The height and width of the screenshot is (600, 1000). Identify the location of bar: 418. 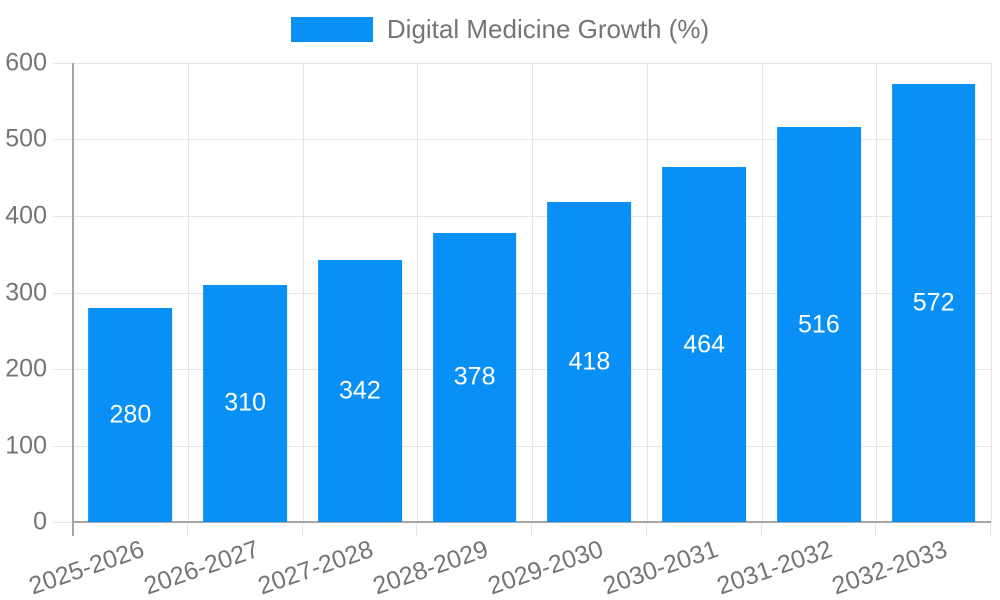
(589, 362).